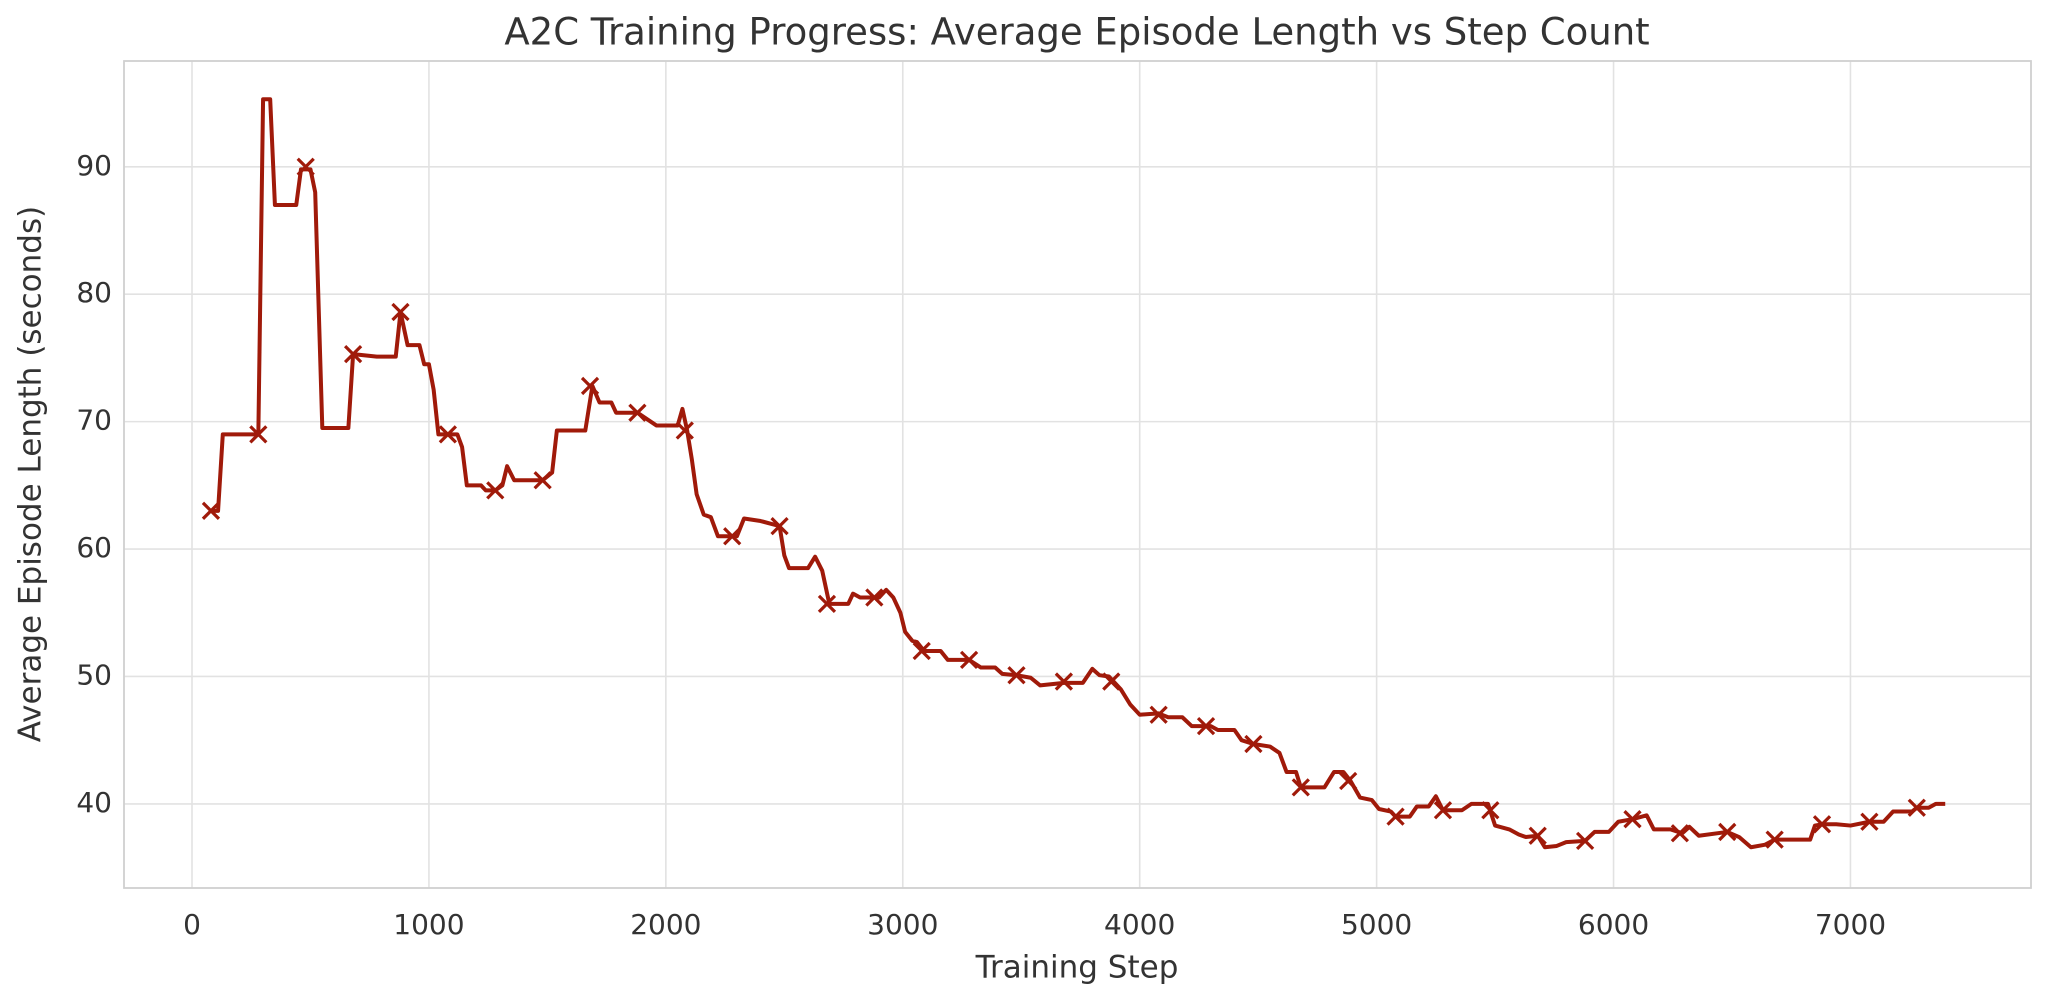 Image resolution: width=2048 pixels, height=1004 pixels. Describe the element at coordinates (94, 674) in the screenshot. I see `y-tick-label: 50` at that location.